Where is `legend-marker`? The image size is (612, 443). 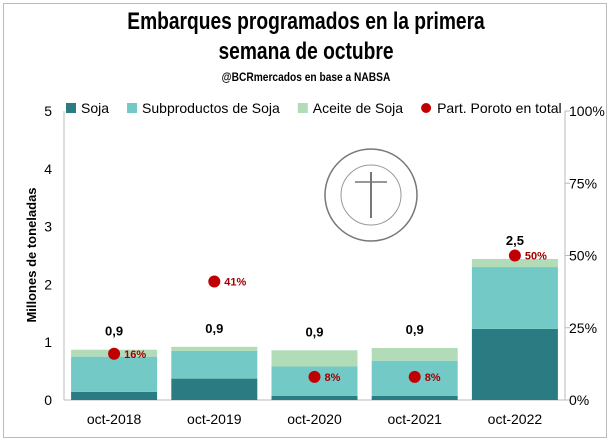 legend-marker is located at coordinates (426, 108).